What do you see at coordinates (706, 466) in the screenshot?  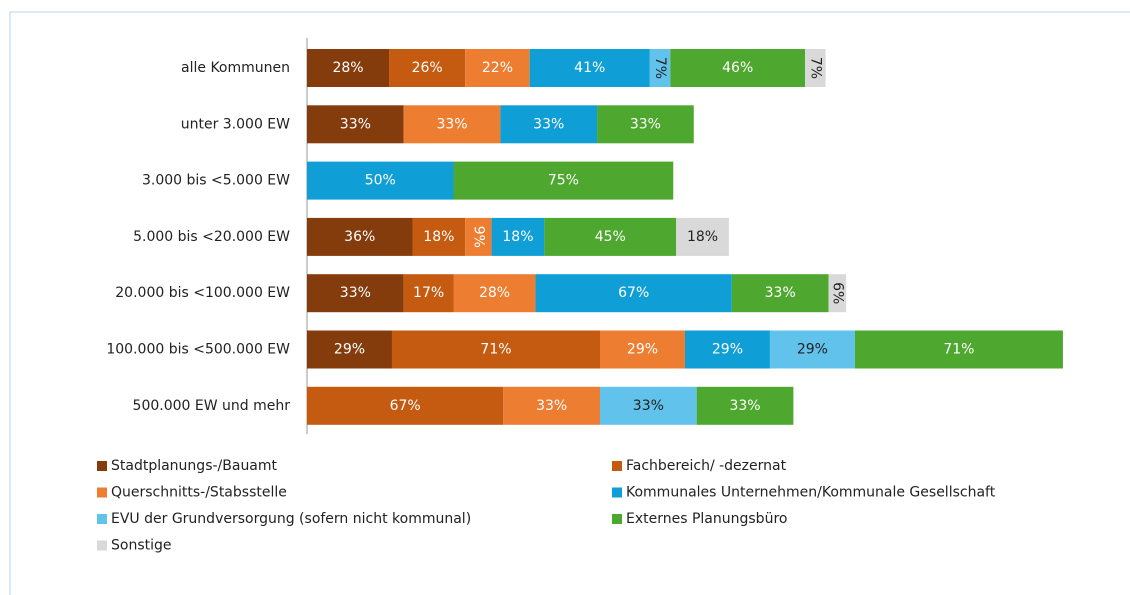 I see `legend-label: Fachbereich/ -dezernat` at bounding box center [706, 466].